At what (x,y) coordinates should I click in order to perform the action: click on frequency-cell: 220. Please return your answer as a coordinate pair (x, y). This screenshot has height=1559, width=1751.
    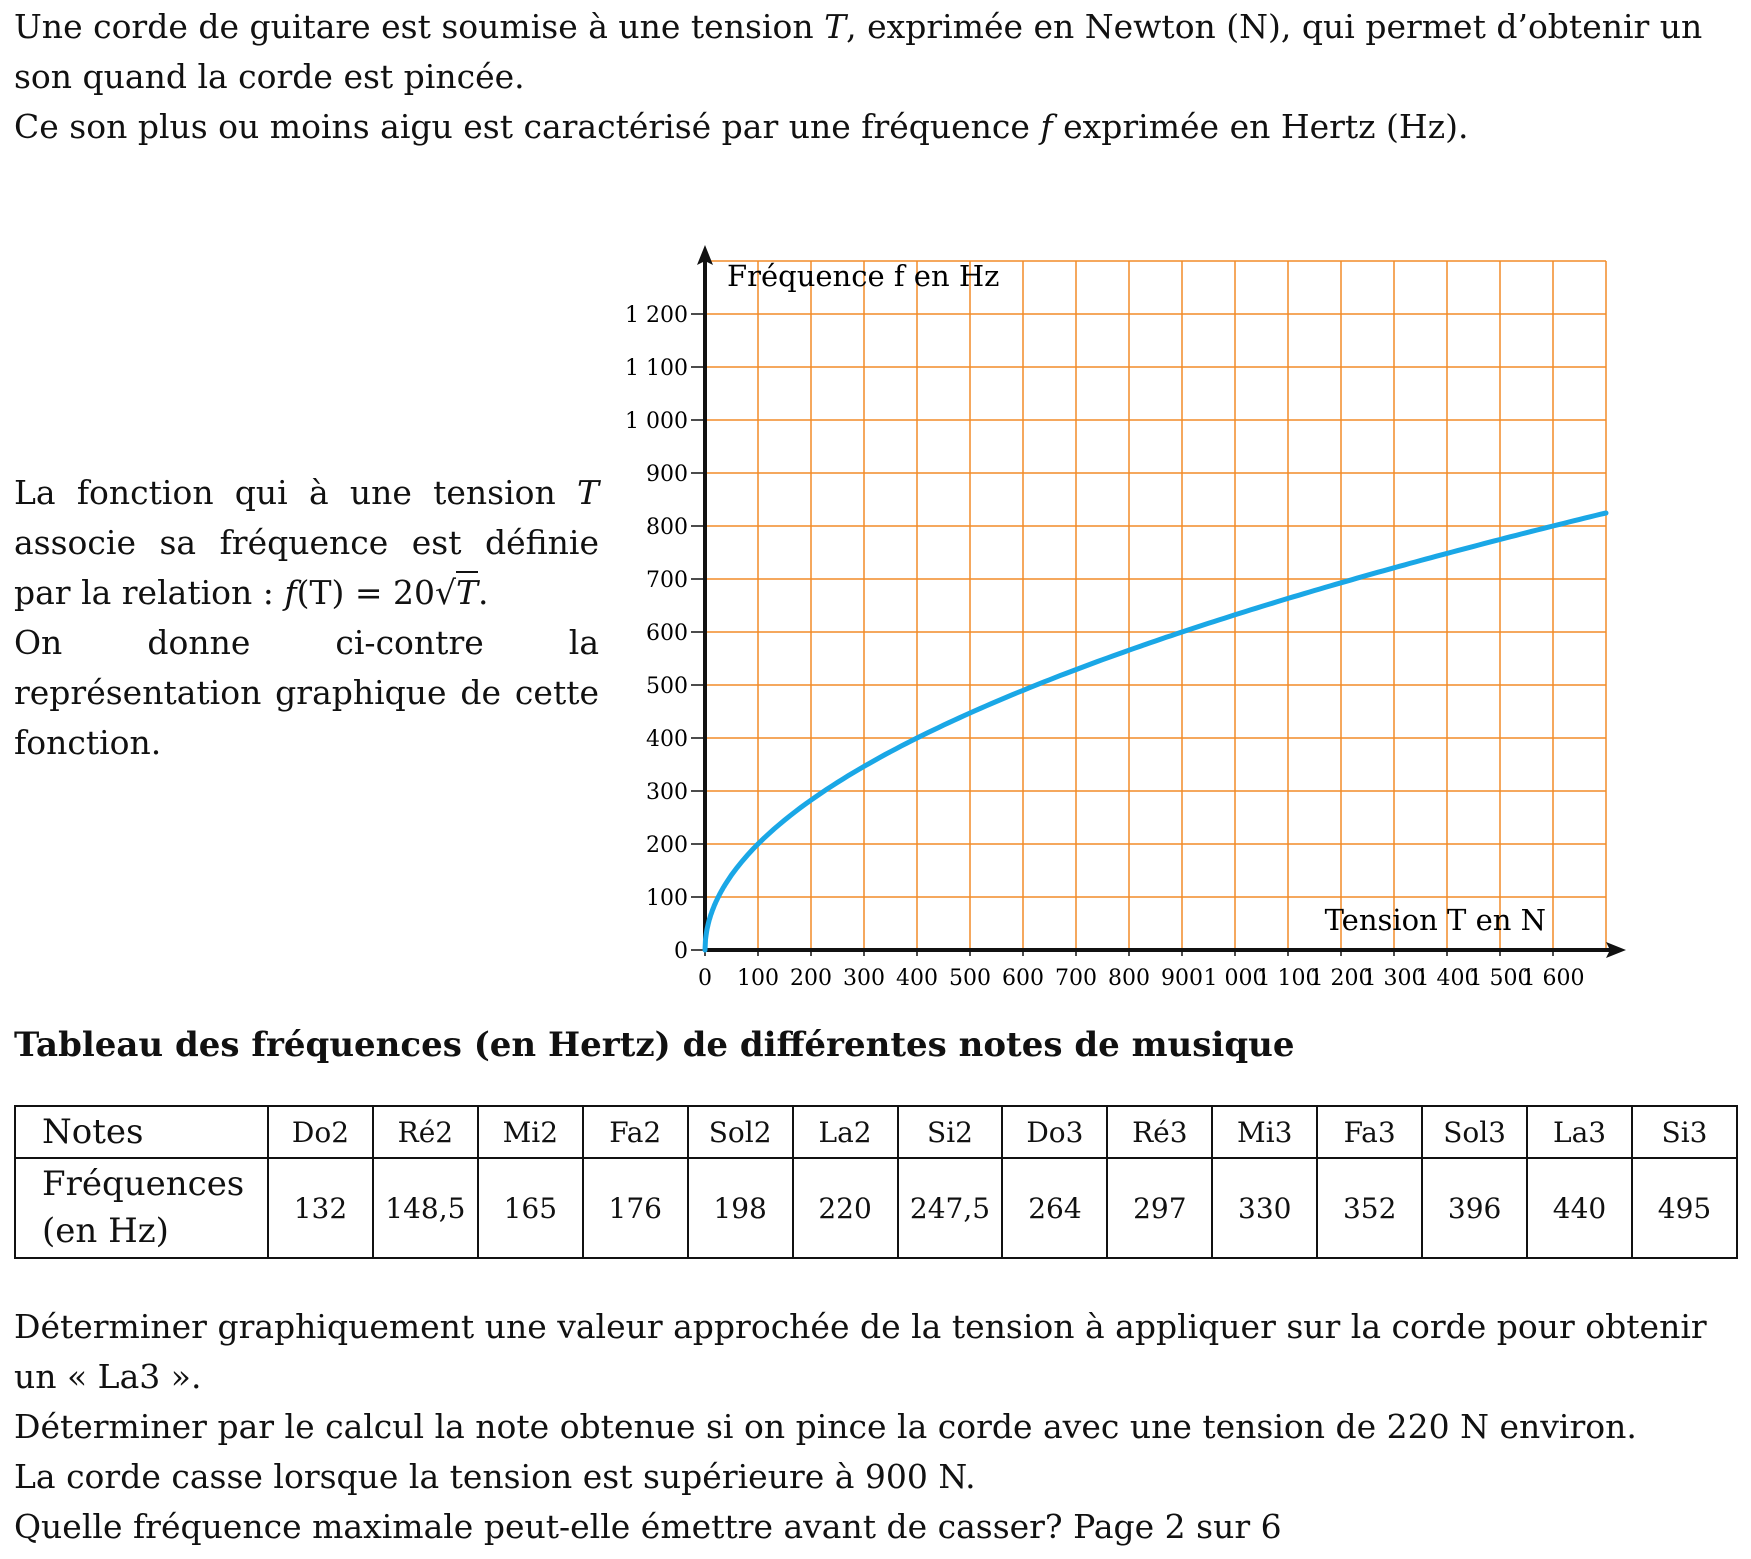
    Looking at the image, I should click on (845, 1208).